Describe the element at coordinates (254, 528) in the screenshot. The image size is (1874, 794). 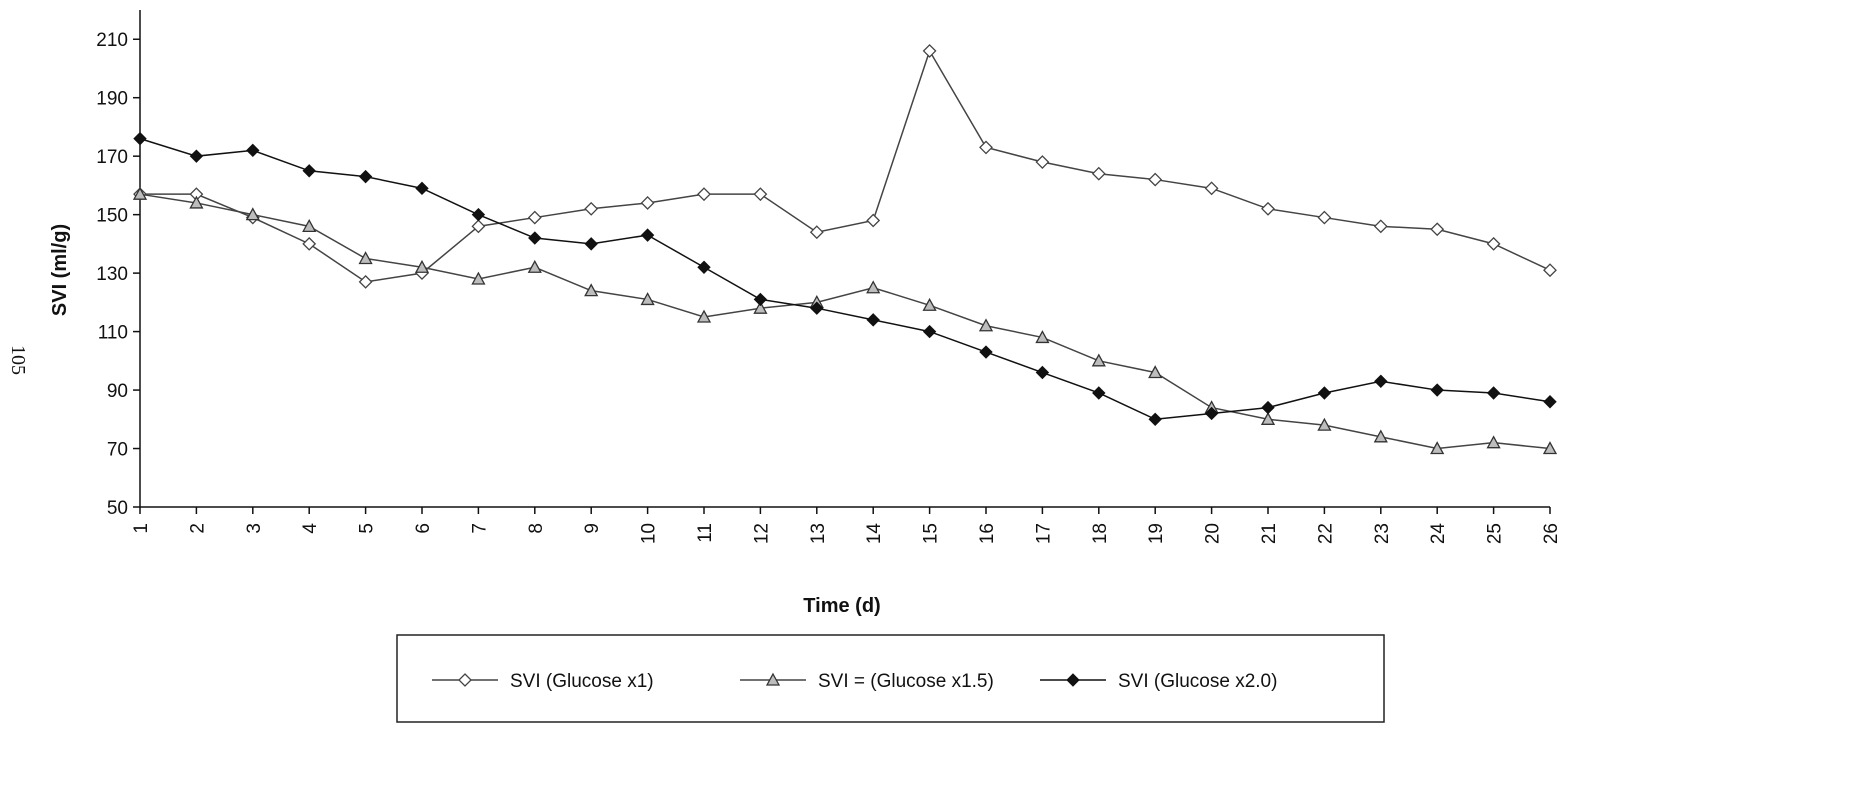
I see `x-tick-label: 3` at that location.